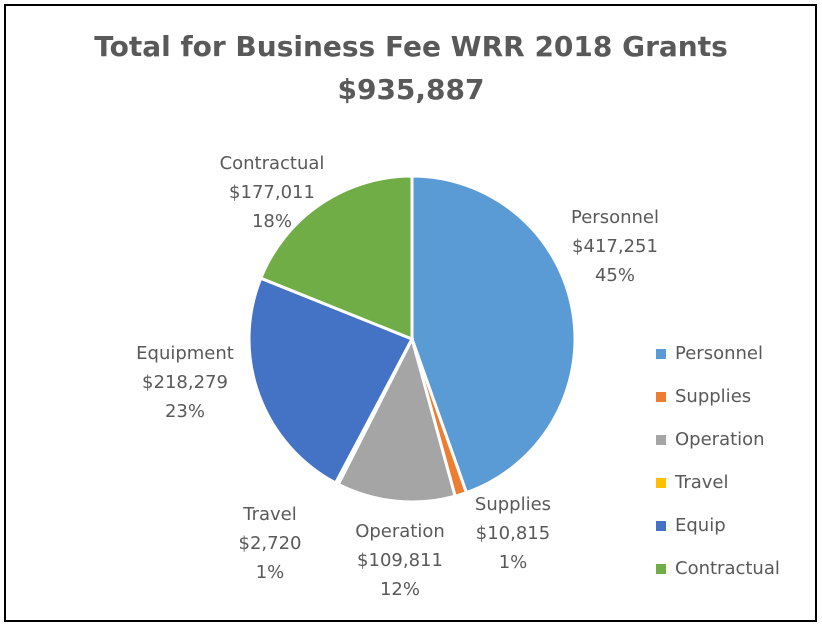 The image size is (822, 627). I want to click on legend-label: Travel, so click(701, 482).